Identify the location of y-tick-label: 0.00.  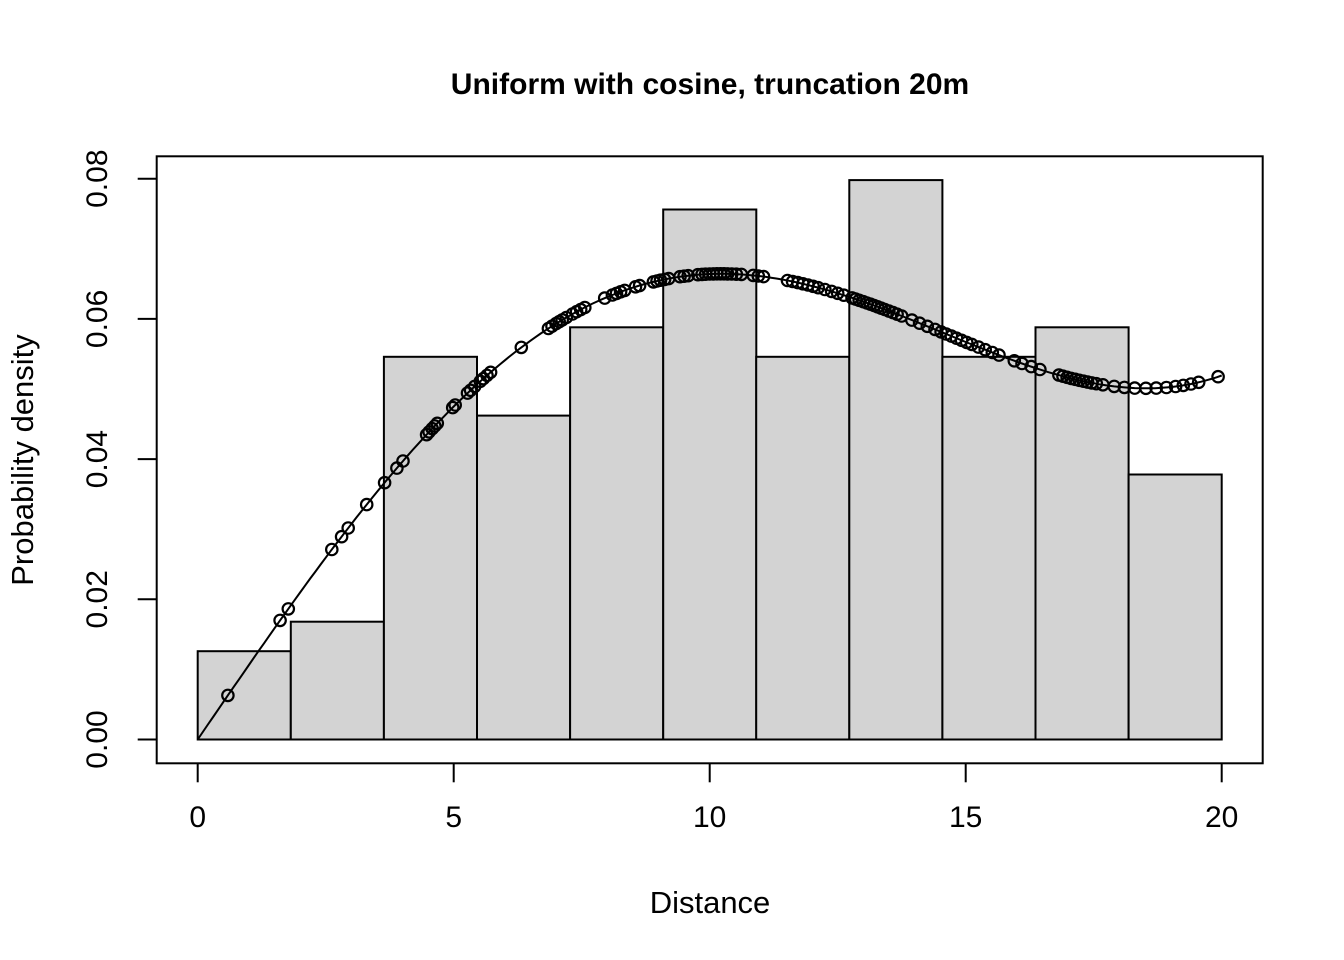
(97, 739).